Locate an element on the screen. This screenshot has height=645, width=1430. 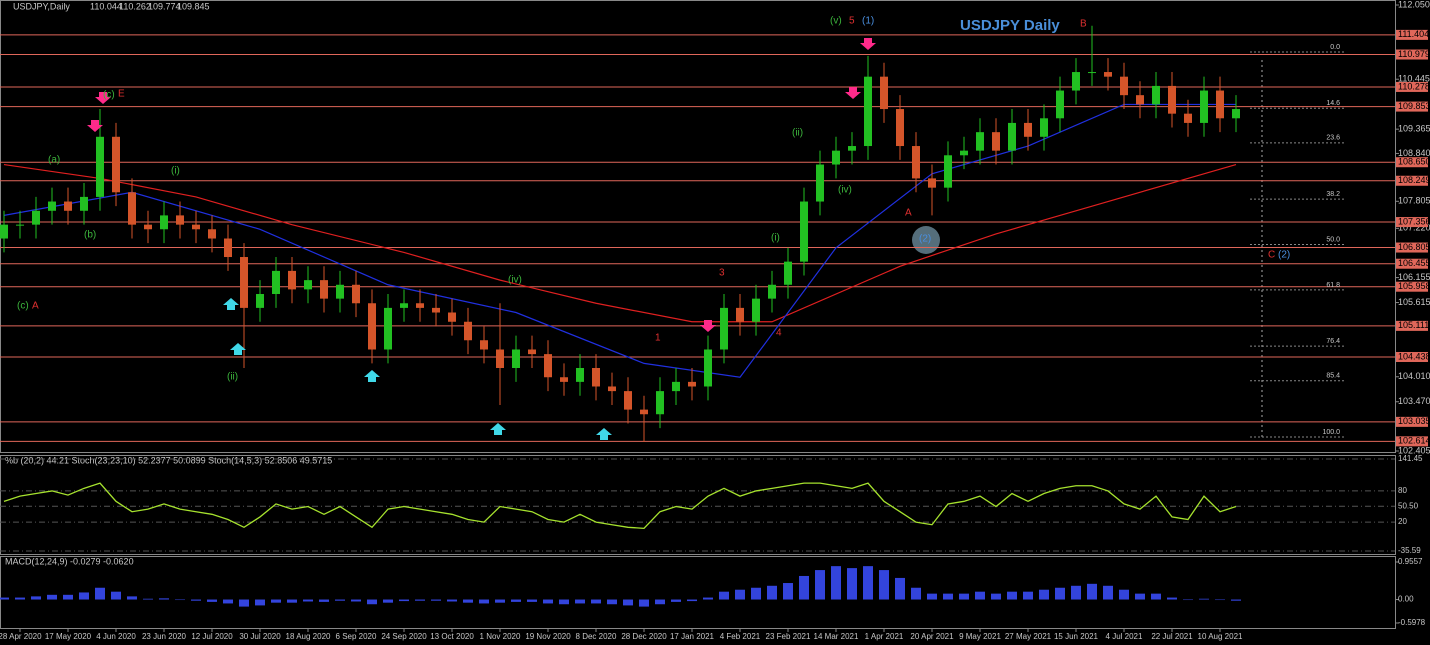
stoch-tick-label: 141.45 is located at coordinates (1410, 458).